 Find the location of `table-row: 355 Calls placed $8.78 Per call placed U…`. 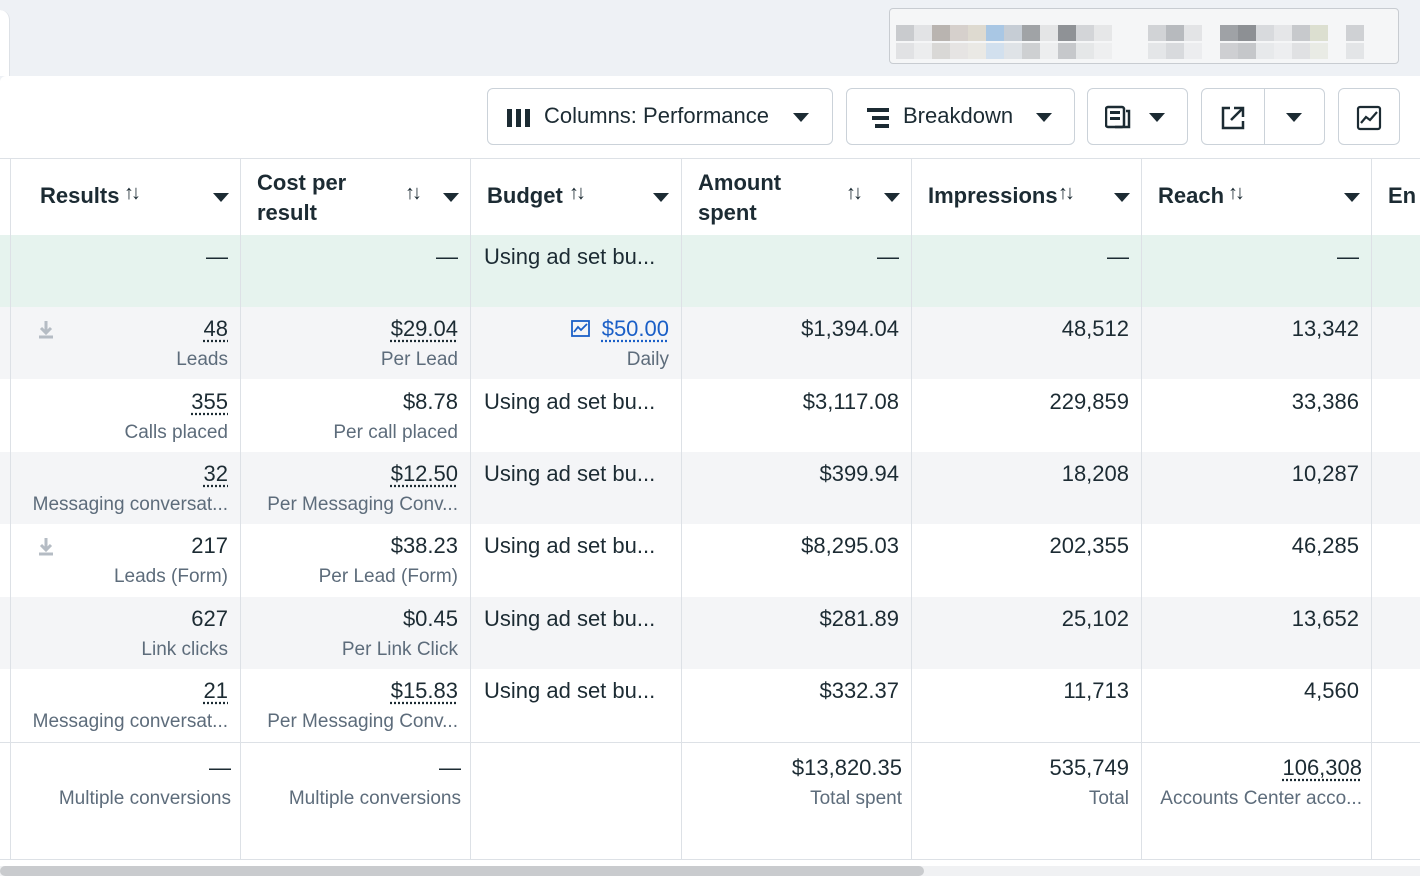

table-row: 355 Calls placed $8.78 Per call placed U… is located at coordinates (710, 416).